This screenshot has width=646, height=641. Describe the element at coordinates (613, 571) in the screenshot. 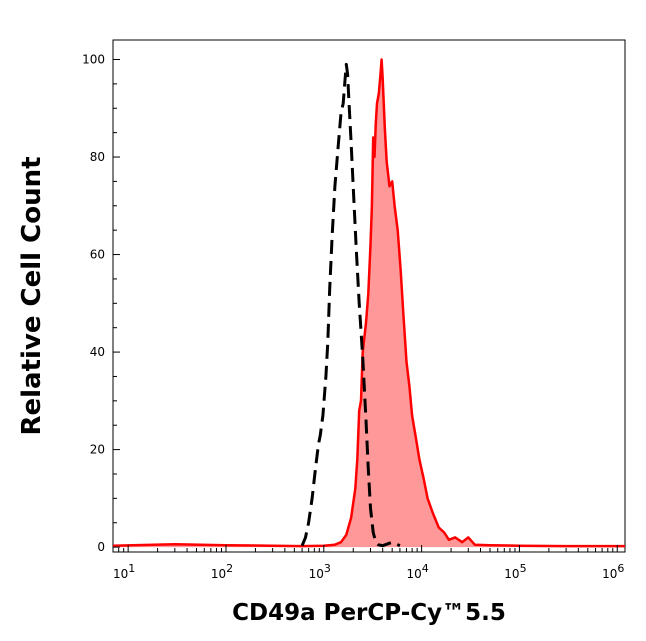

I see `x-tick-label: 10⁶` at that location.